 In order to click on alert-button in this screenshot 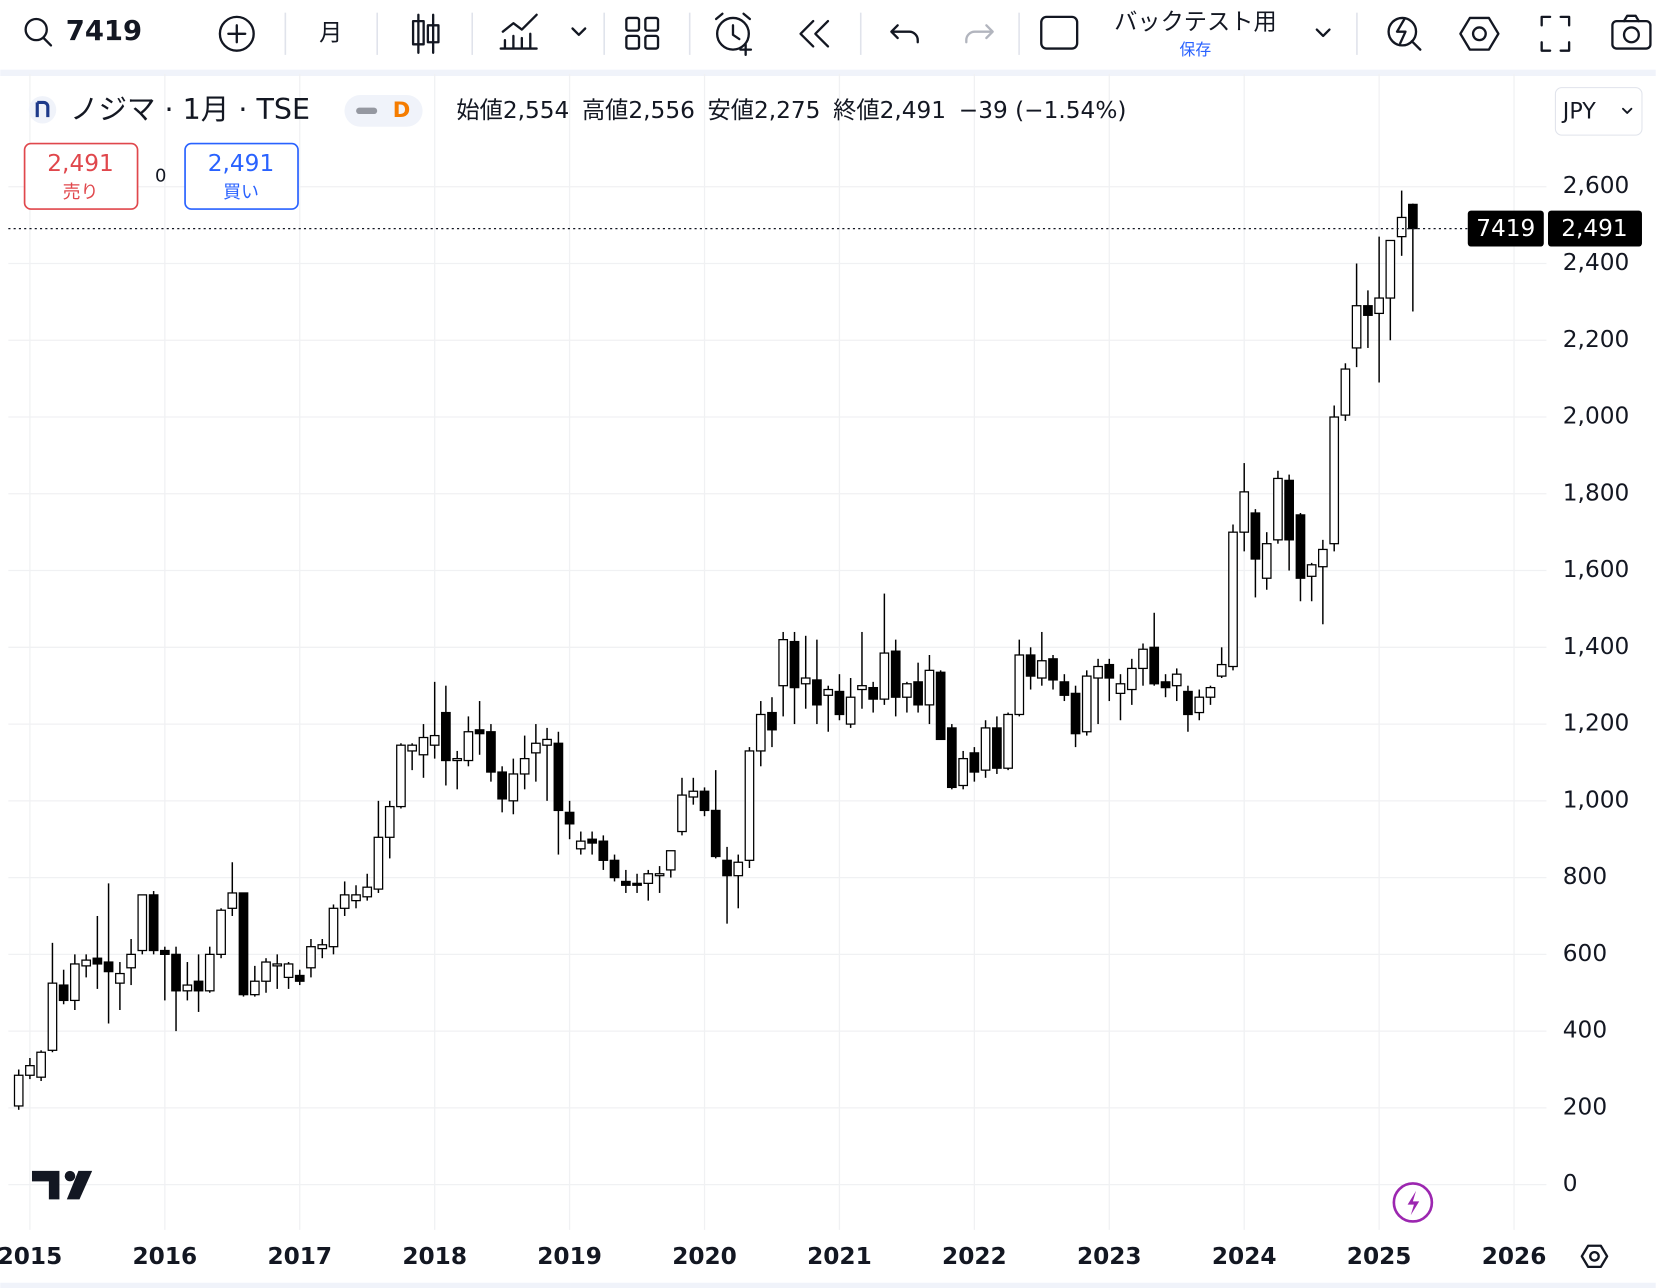, I will do `click(733, 34)`.